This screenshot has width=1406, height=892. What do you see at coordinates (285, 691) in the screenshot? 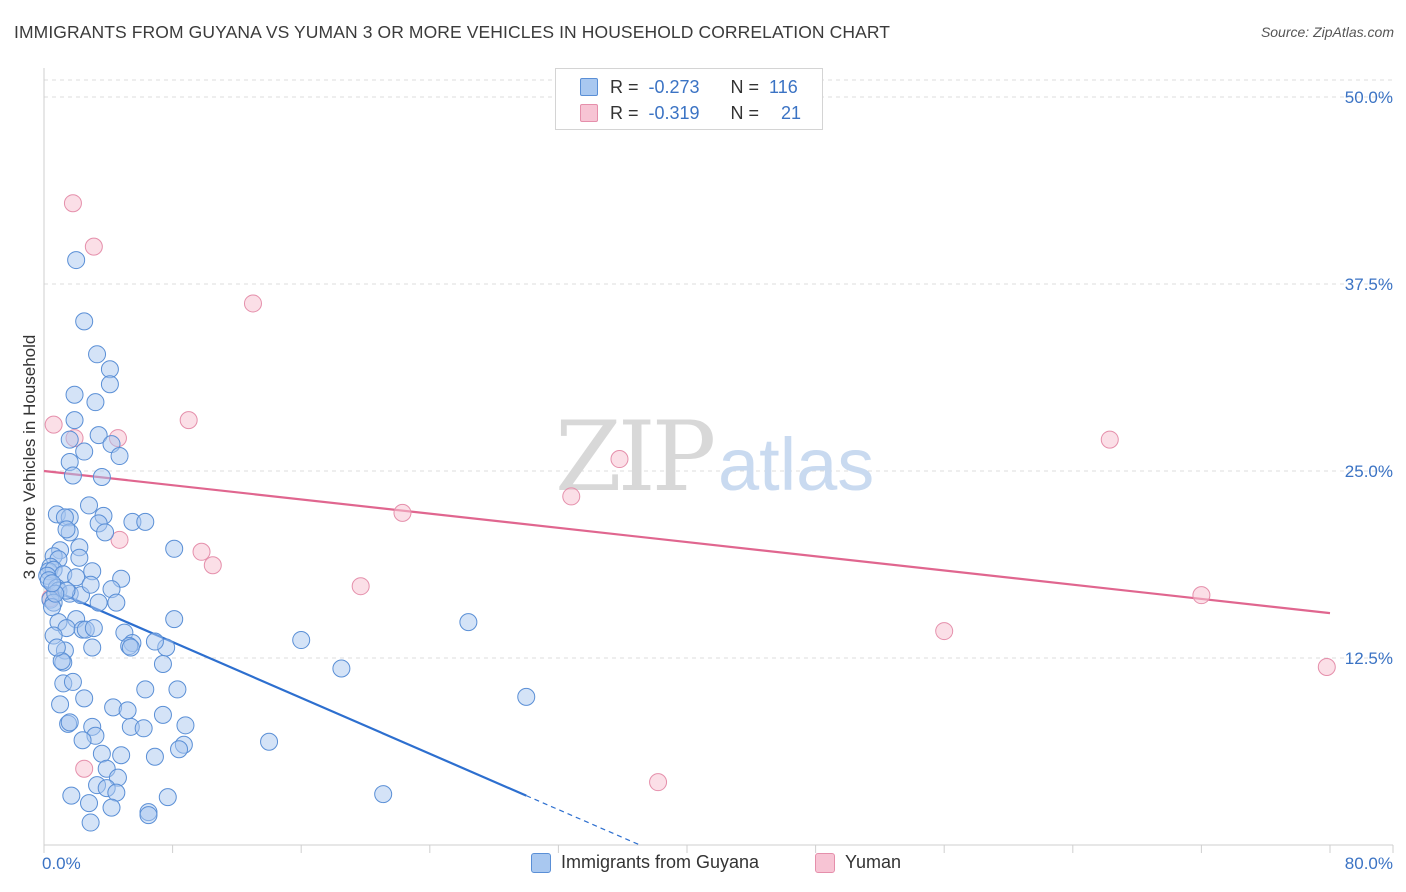
I see `guyana-trend-line` at bounding box center [285, 691].